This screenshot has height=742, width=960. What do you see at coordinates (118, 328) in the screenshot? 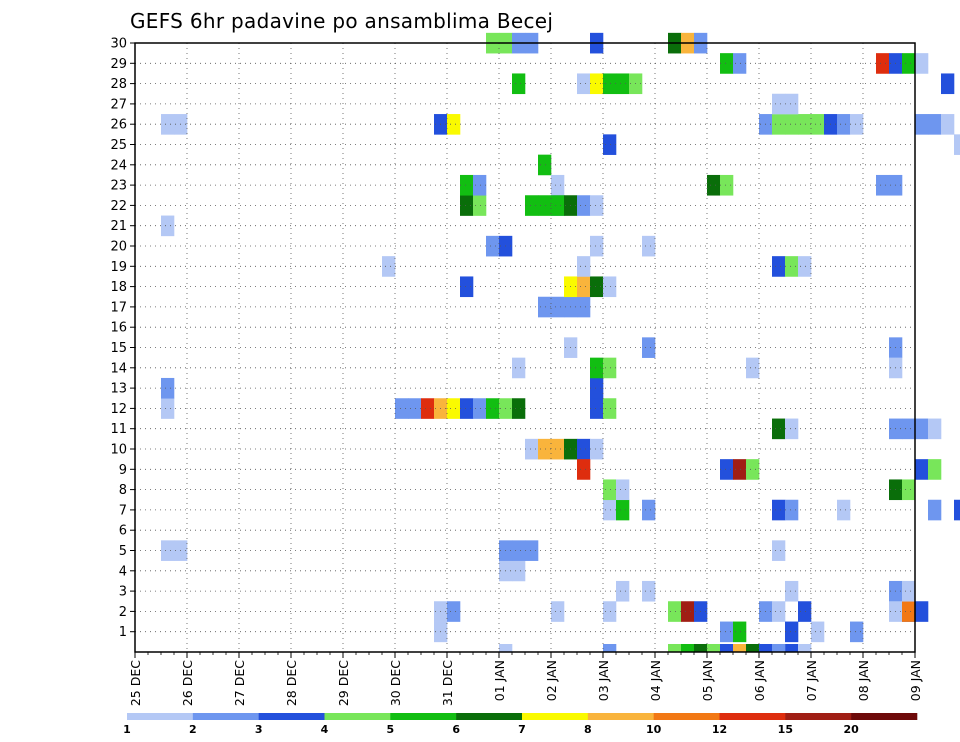
I see `y-tick-label: 16` at bounding box center [118, 328].